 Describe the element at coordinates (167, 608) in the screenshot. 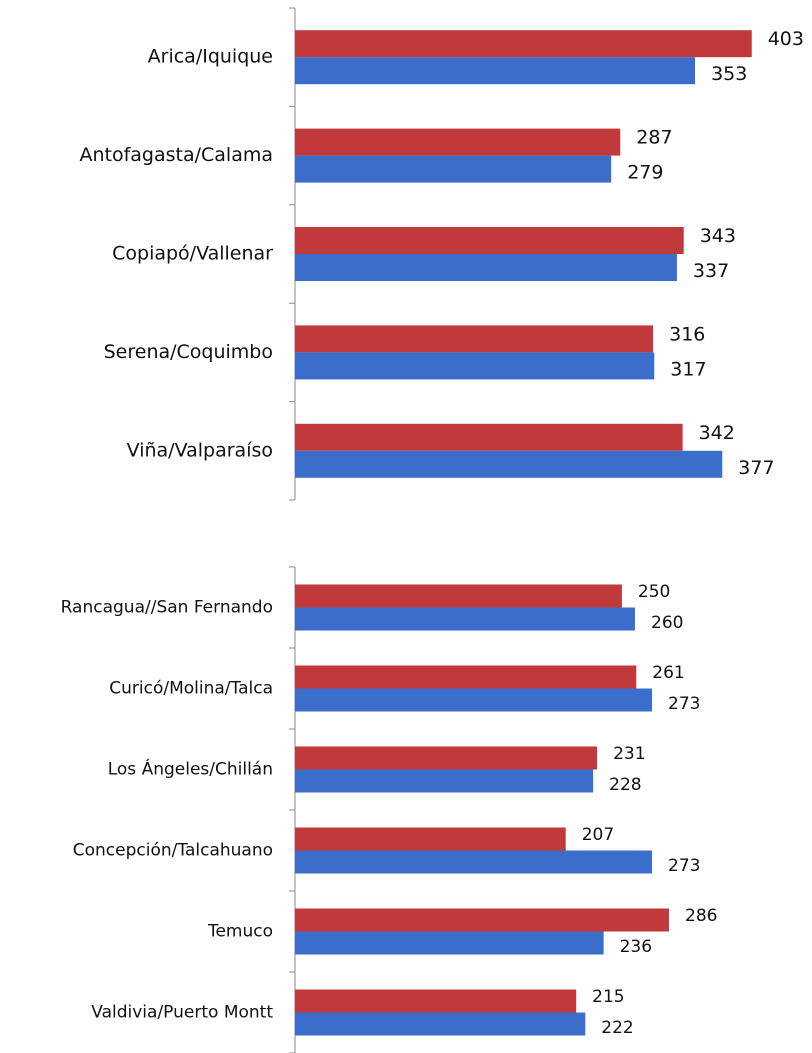

I see `category-label: Rancagua//San Fernando` at that location.